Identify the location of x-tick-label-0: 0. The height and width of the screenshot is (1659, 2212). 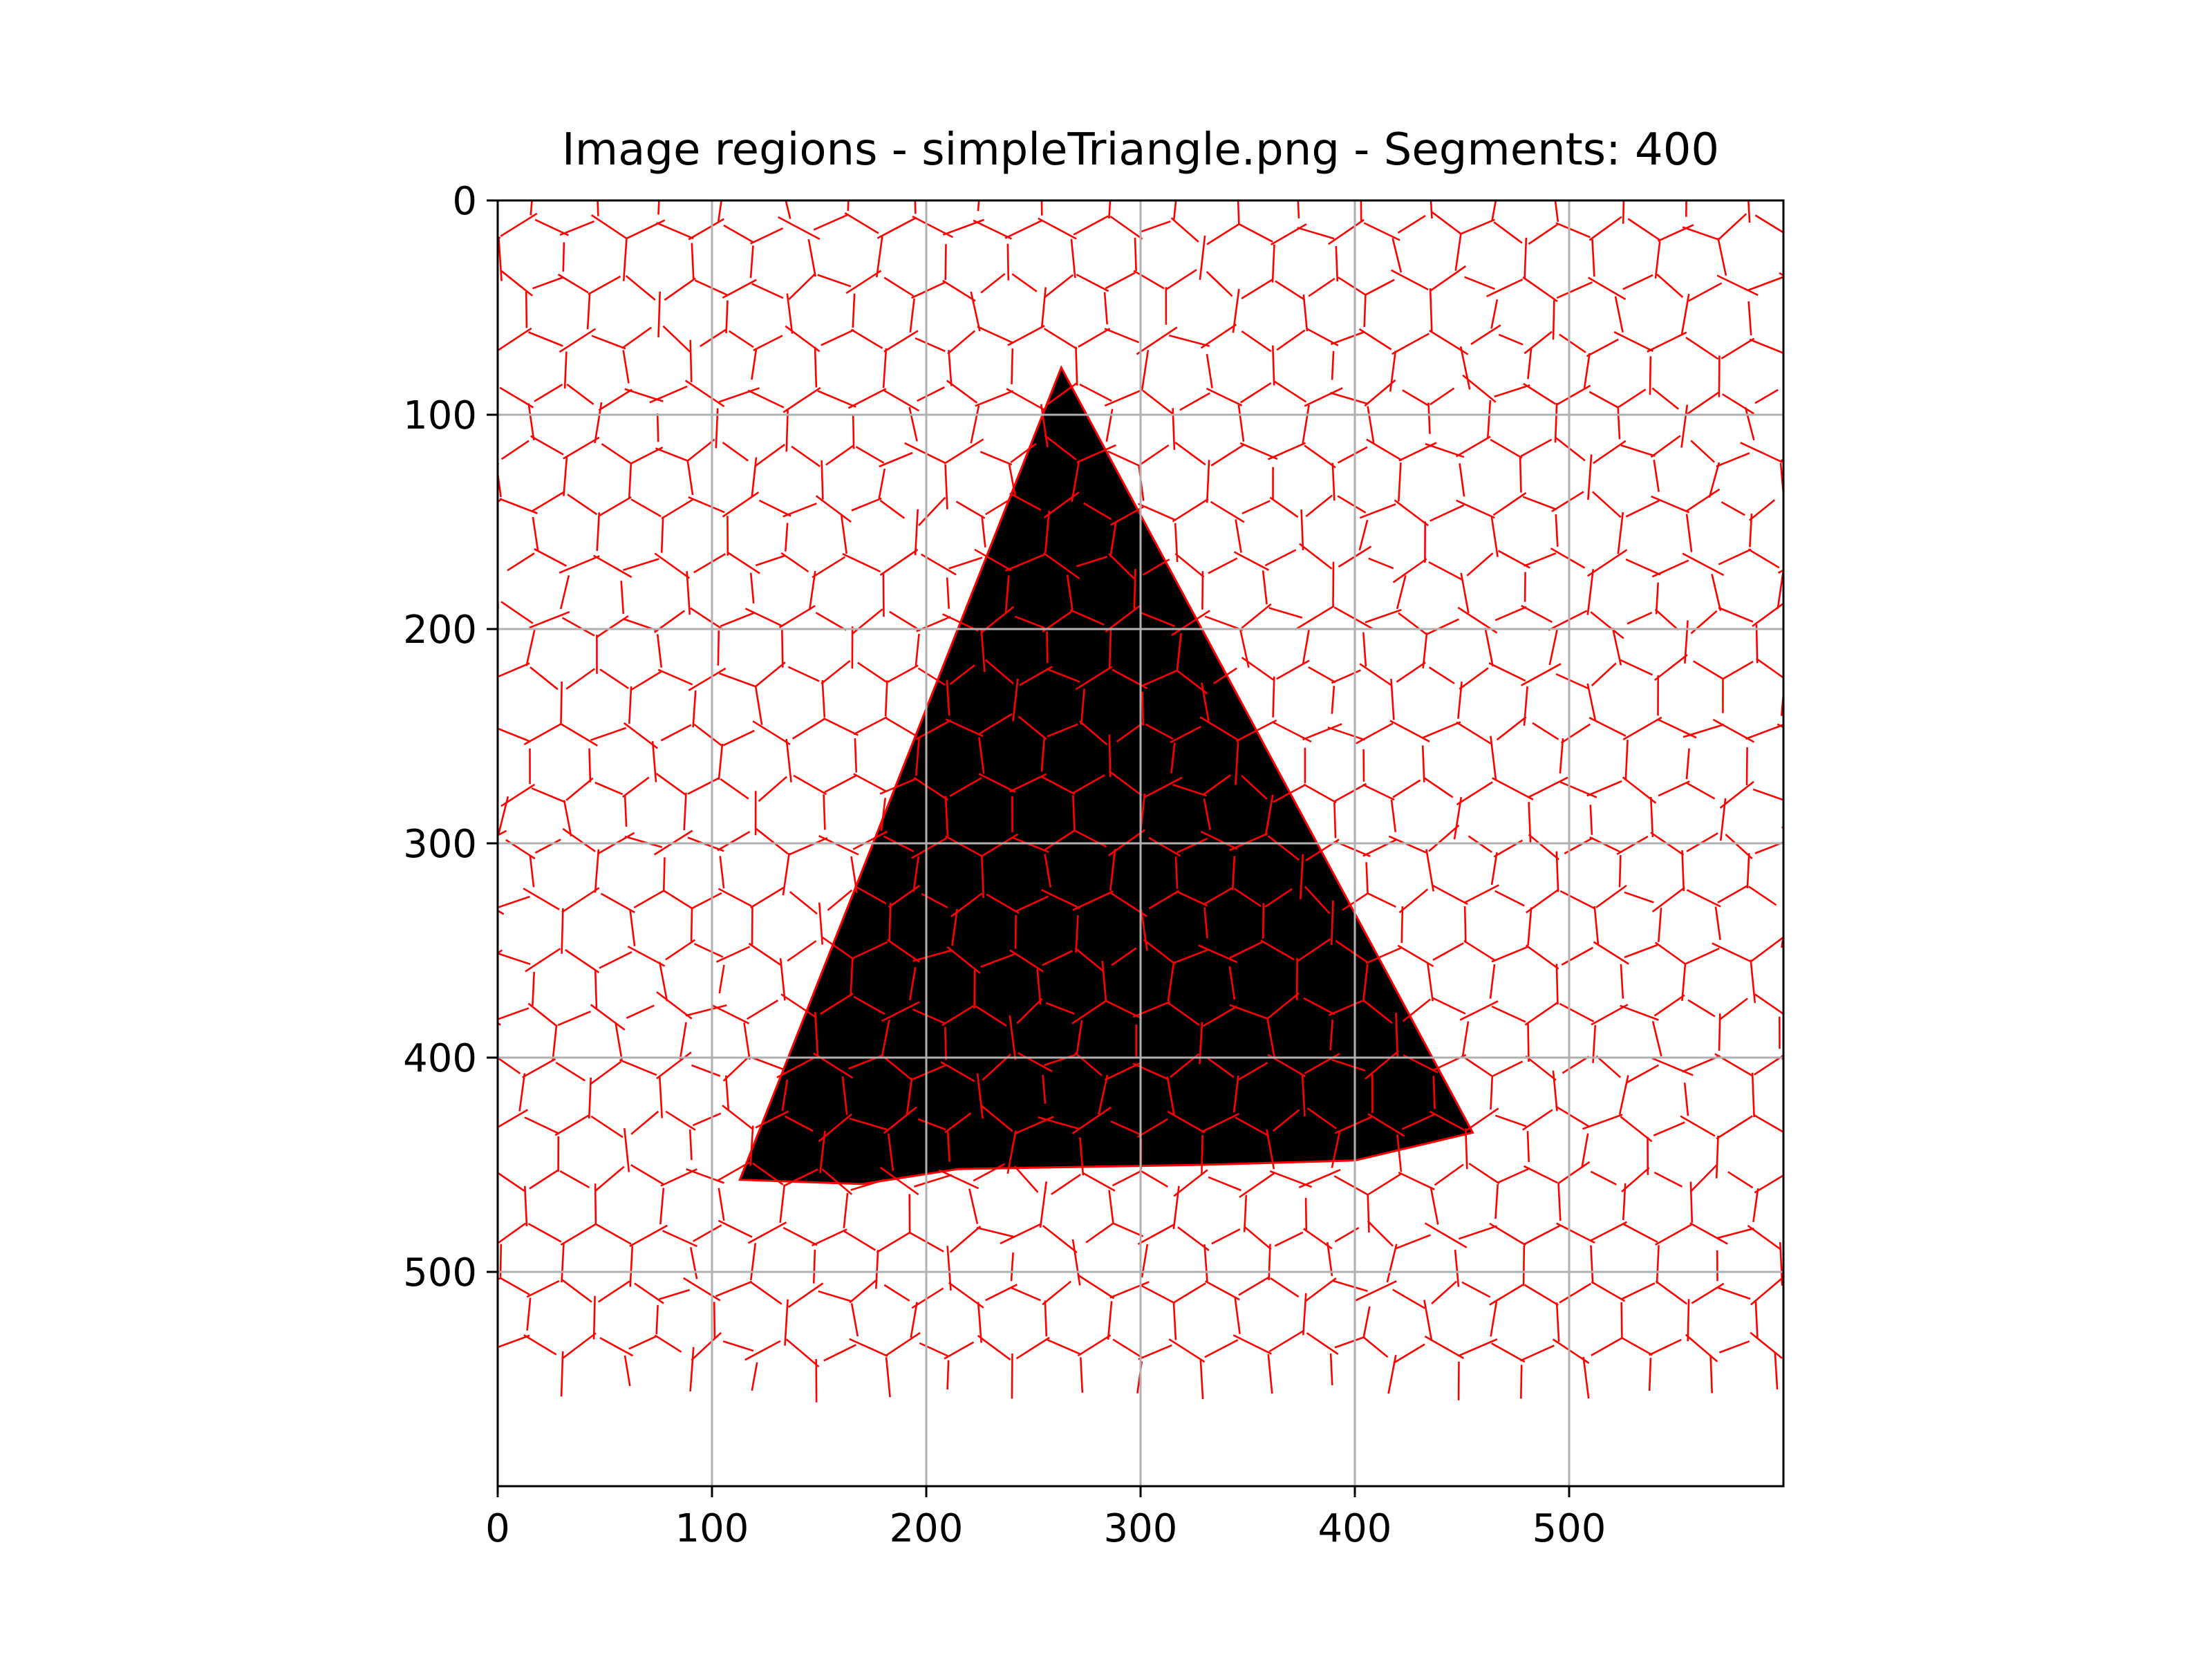
(497, 1529).